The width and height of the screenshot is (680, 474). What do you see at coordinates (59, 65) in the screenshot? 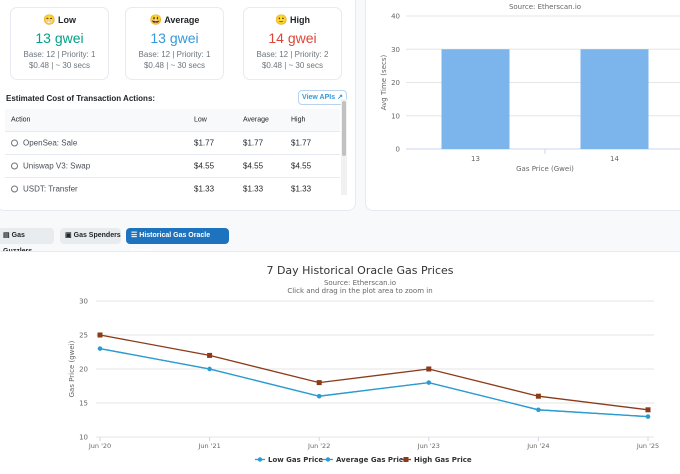
I see `tier-low-cost: $0.48 | ~ 30 secs` at bounding box center [59, 65].